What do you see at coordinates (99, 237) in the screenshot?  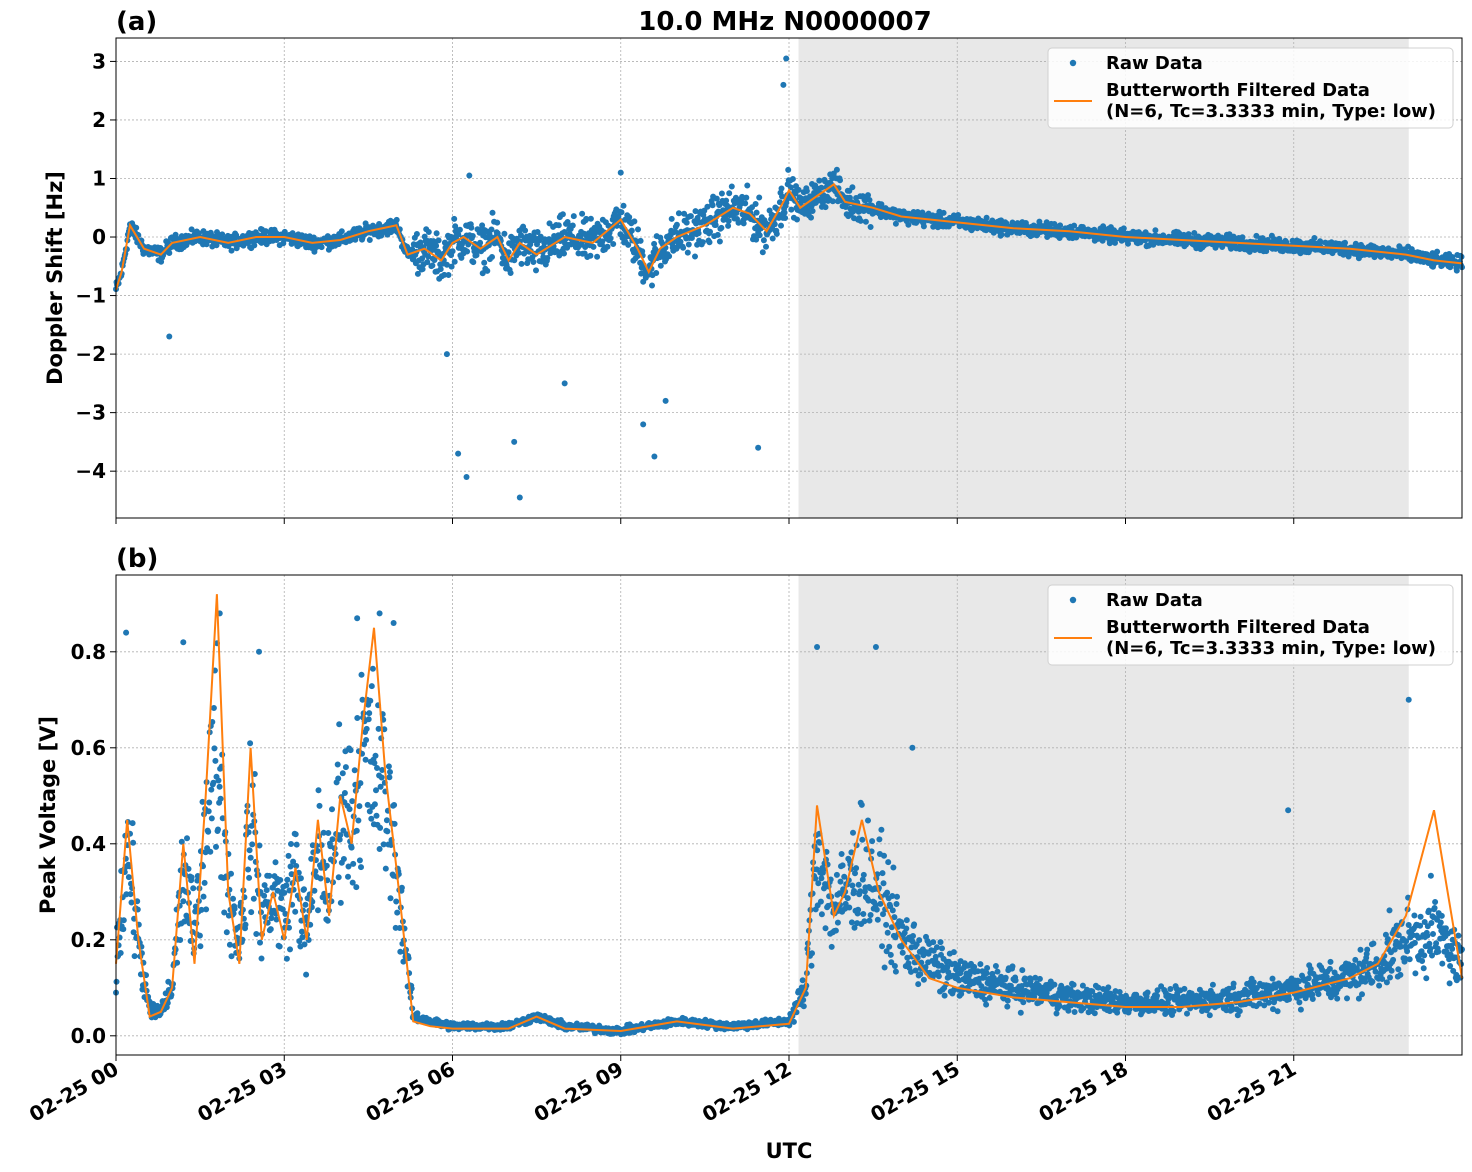 I see `y-tick-label: 0` at bounding box center [99, 237].